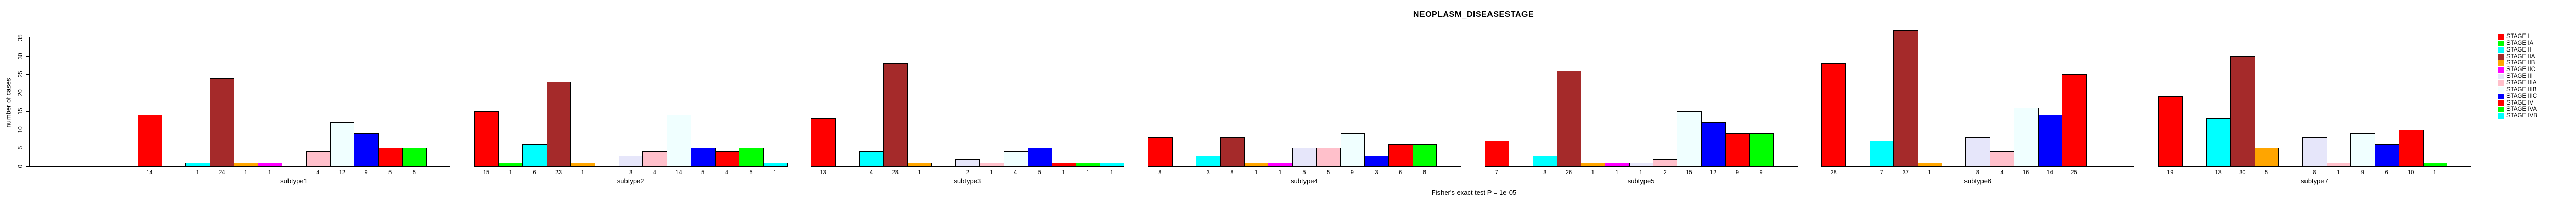  Describe the element at coordinates (221, 172) in the screenshot. I see `bar-value-label: 24` at that location.